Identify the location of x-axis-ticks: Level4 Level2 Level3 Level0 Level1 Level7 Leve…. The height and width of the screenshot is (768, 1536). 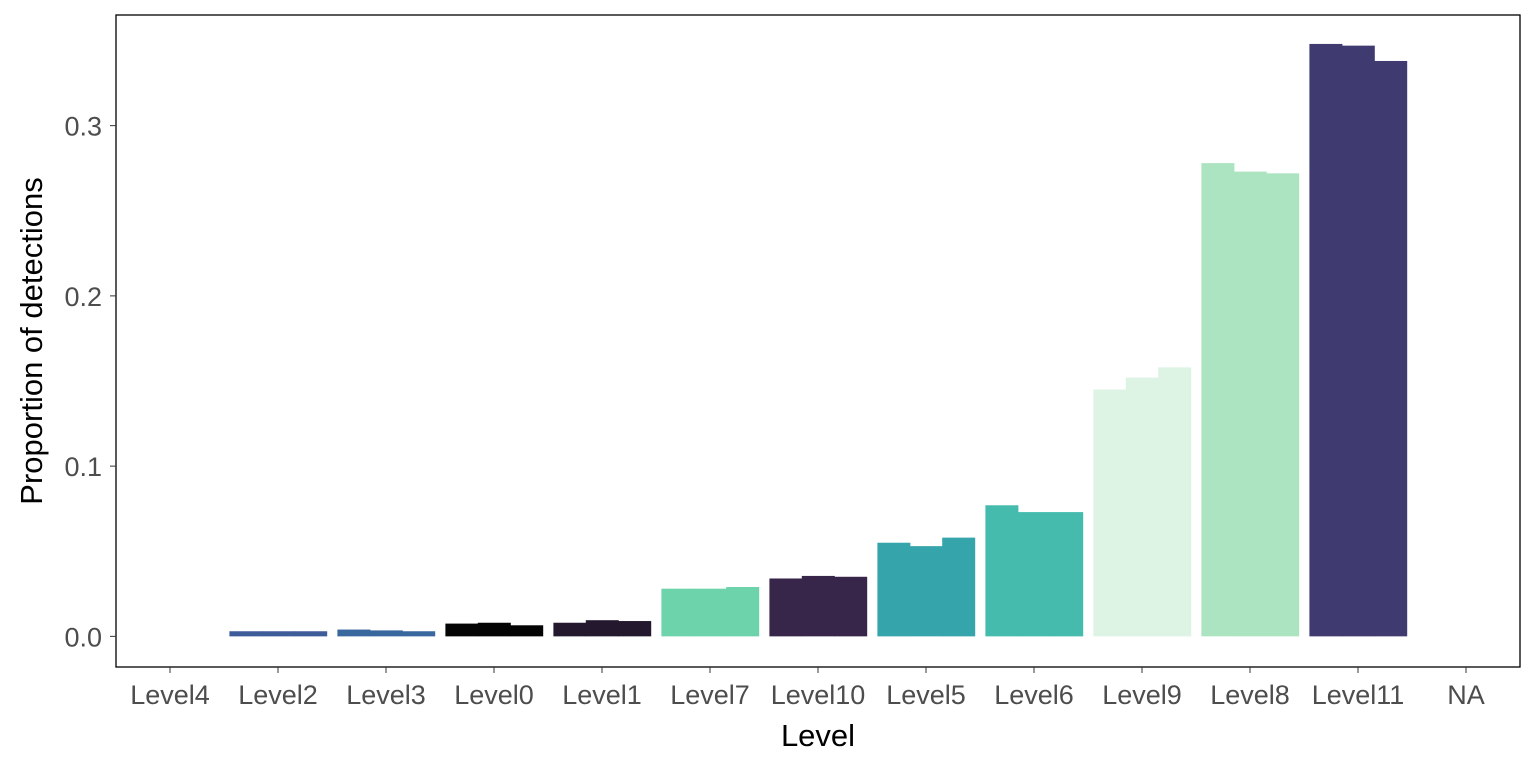
(807, 688).